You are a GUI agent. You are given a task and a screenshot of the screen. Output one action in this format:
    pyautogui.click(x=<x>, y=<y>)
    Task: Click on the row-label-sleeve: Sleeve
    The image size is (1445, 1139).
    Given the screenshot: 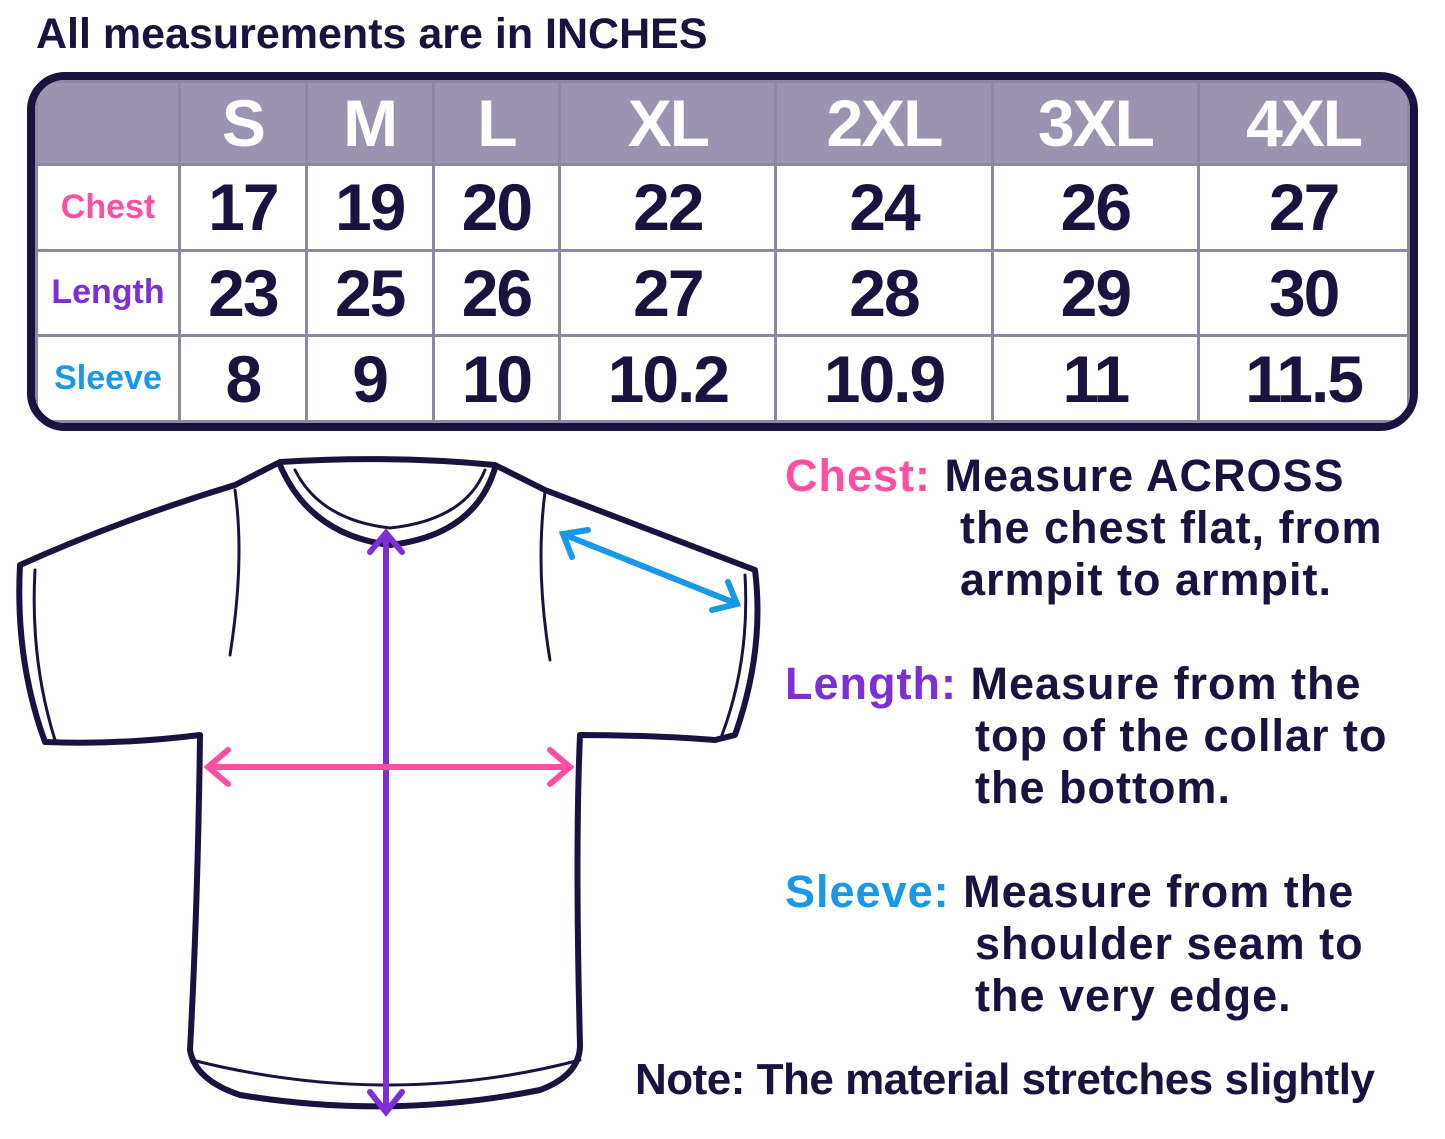 What is the action you would take?
    pyautogui.click(x=108, y=378)
    